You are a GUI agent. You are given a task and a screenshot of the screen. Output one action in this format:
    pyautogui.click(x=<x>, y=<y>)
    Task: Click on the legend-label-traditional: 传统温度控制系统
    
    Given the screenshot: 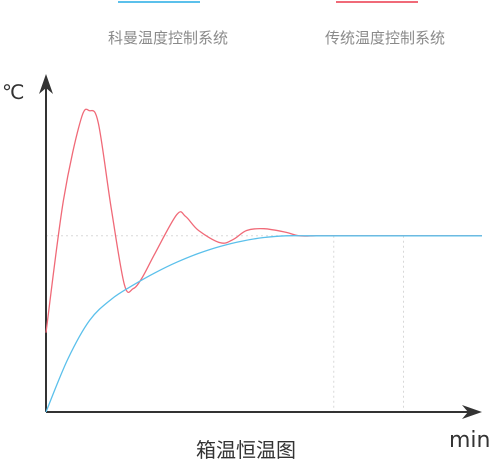 What is the action you would take?
    pyautogui.click(x=385, y=38)
    